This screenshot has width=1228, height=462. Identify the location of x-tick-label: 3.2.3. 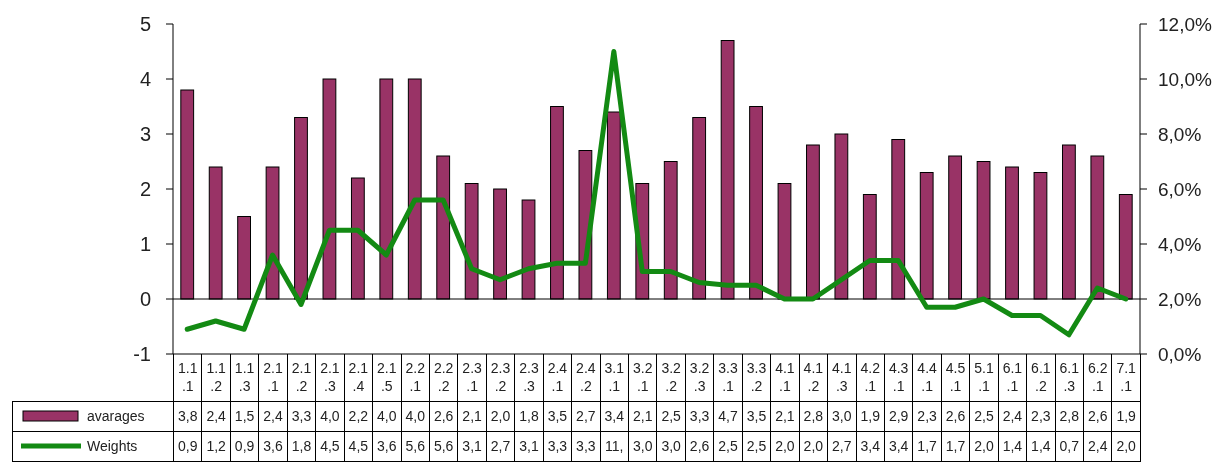
(699, 377).